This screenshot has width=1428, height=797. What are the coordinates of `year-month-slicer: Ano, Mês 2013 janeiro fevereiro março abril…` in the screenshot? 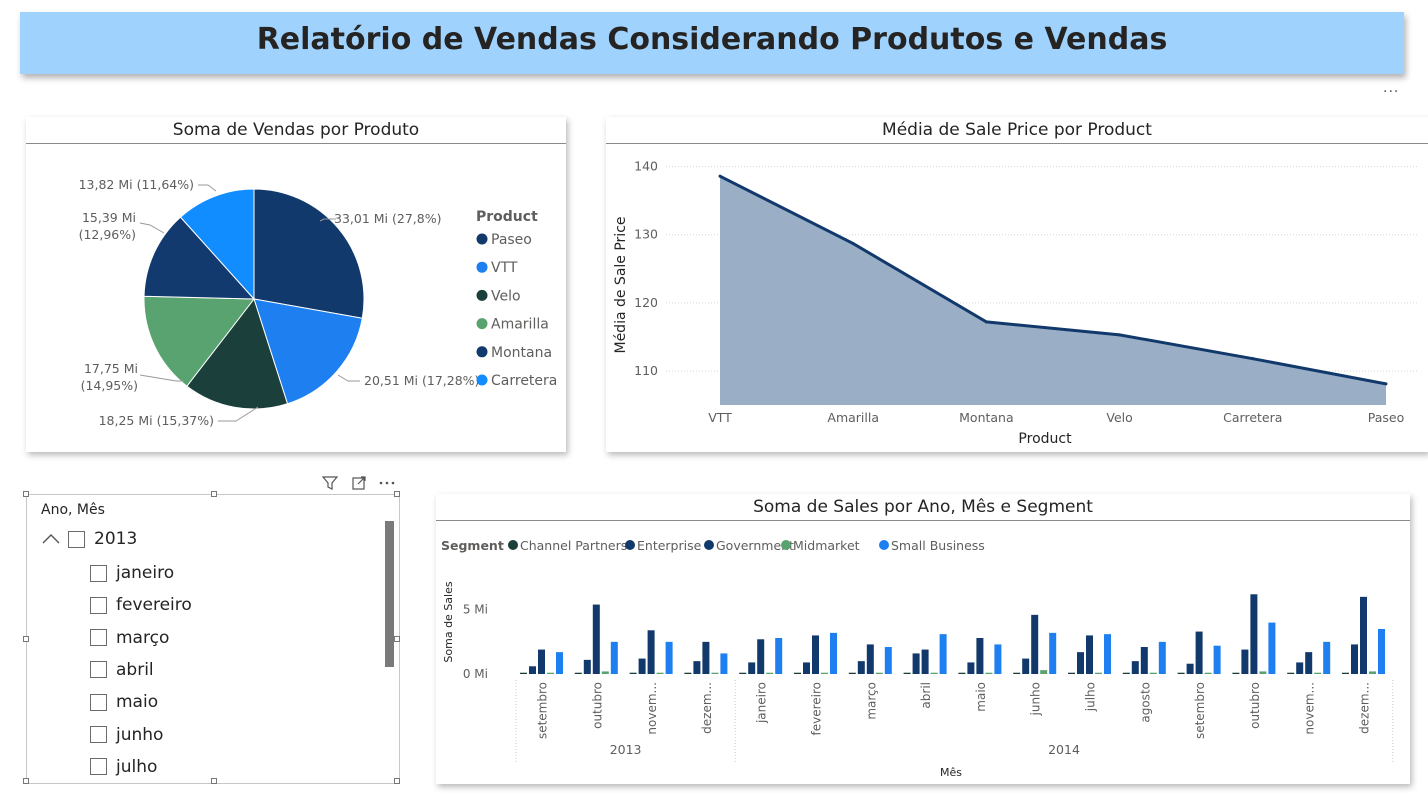 It's located at (211, 637).